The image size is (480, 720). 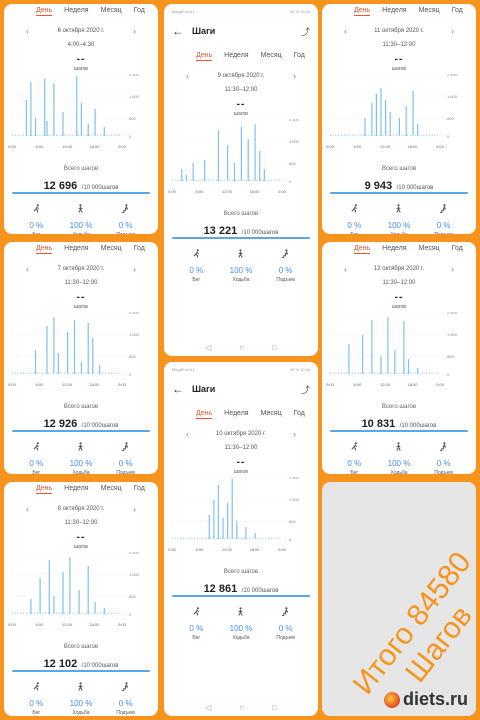 What do you see at coordinates (81, 647) in the screenshot?
I see `total-label: Всего шагов` at bounding box center [81, 647].